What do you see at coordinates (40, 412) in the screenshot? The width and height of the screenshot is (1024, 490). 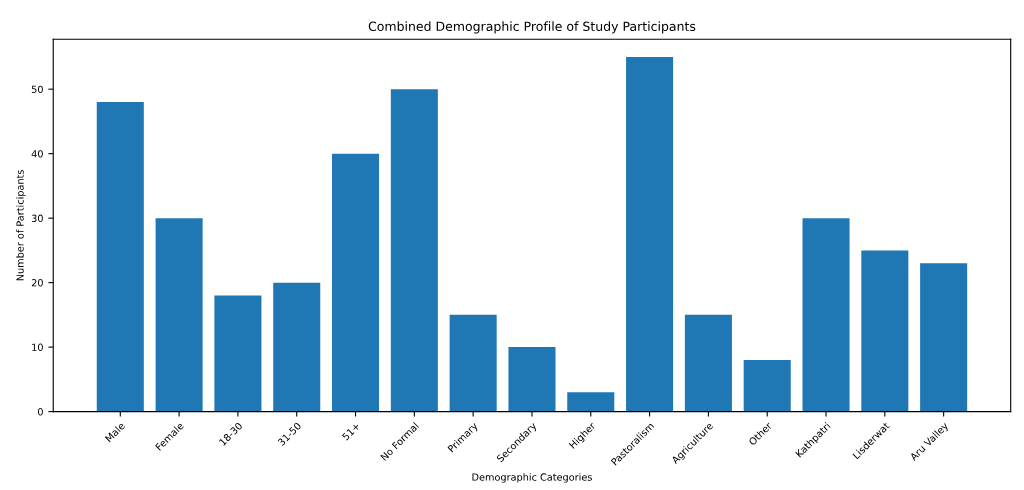 I see `y-tick-label: 0` at bounding box center [40, 412].